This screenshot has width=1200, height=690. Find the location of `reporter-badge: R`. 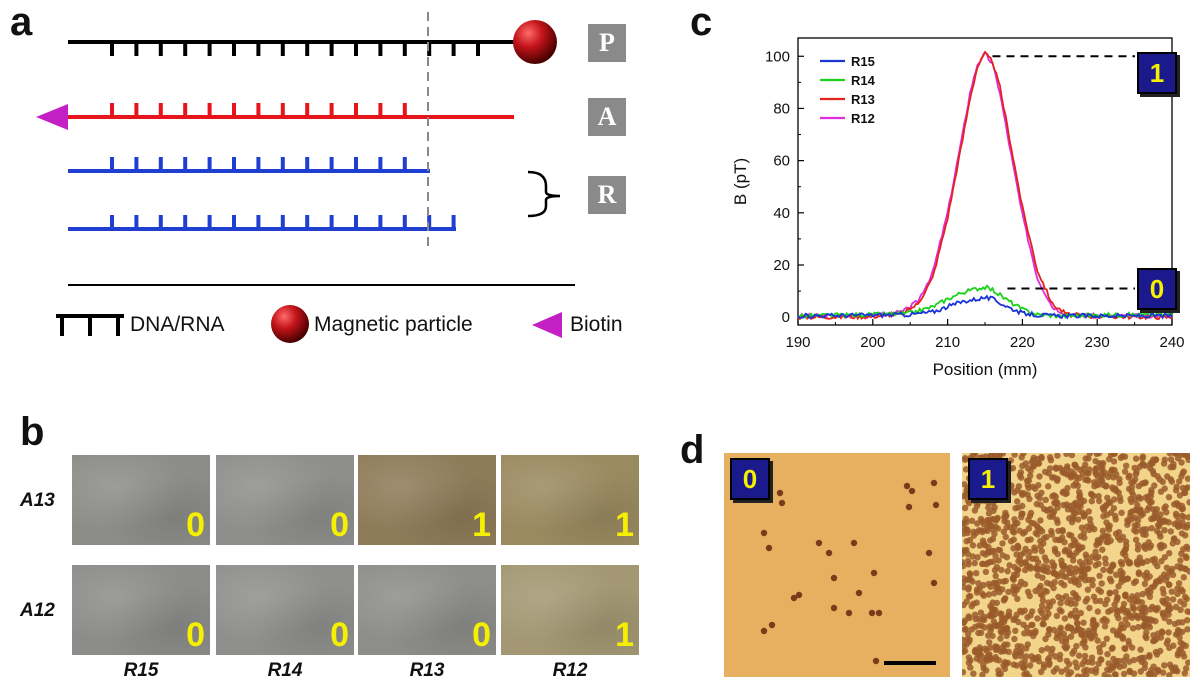

reporter-badge: R is located at coordinates (607, 195).